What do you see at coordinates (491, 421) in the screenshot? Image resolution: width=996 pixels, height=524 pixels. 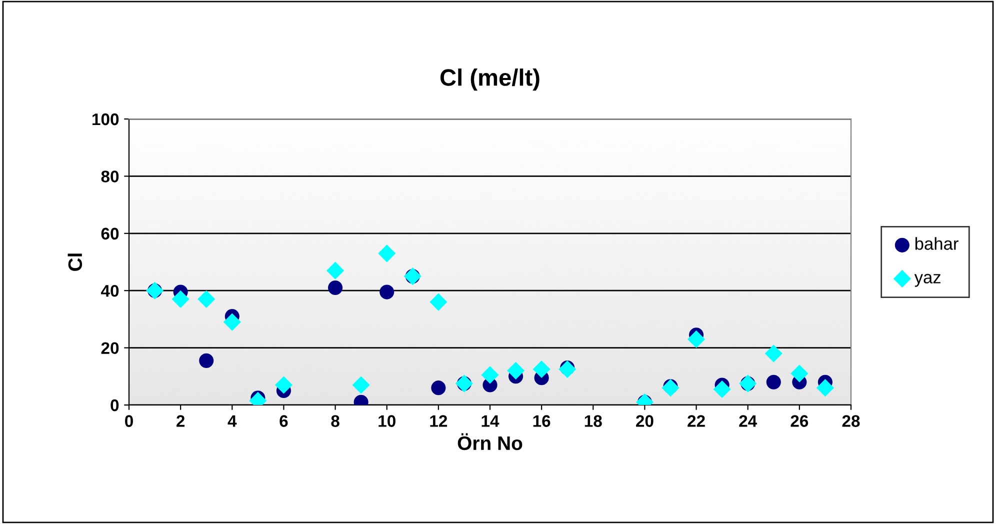 I see `x-tick-label: 14` at bounding box center [491, 421].